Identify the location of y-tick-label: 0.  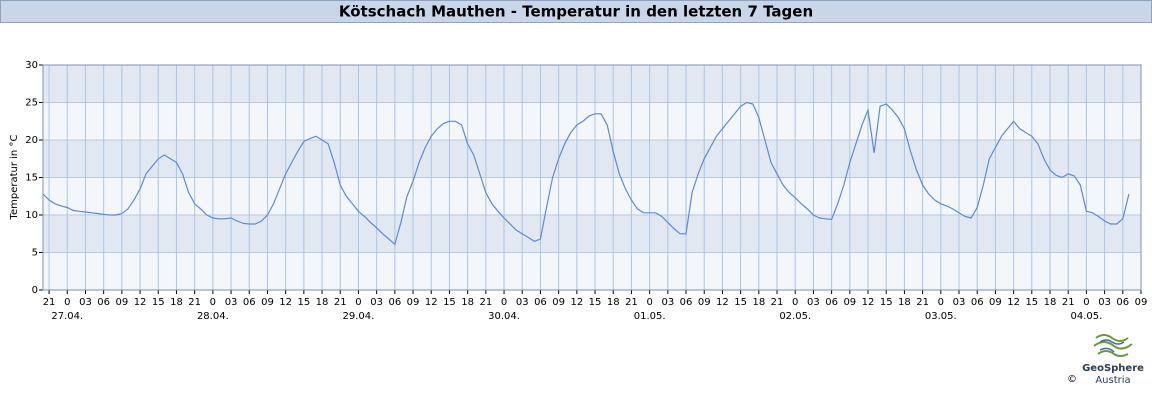
(35, 290).